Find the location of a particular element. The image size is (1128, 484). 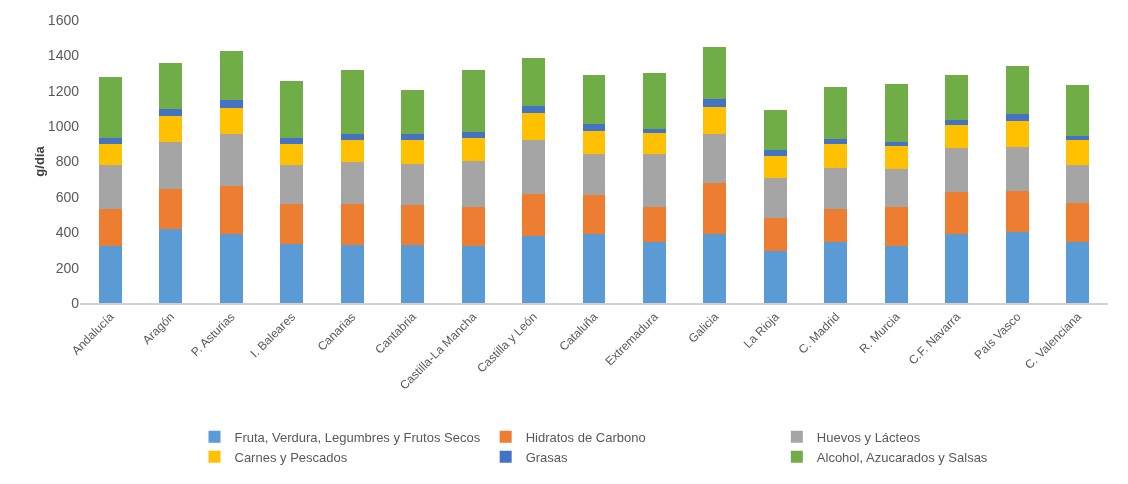

y-tick-label: 0 is located at coordinates (75, 302).